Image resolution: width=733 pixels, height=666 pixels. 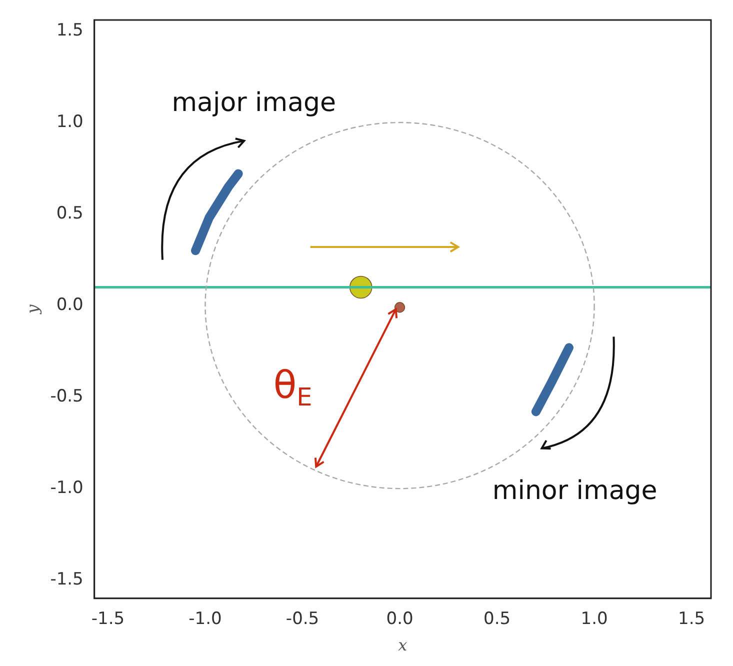 I want to click on x-tick-label: -1.0, so click(x=205, y=619).